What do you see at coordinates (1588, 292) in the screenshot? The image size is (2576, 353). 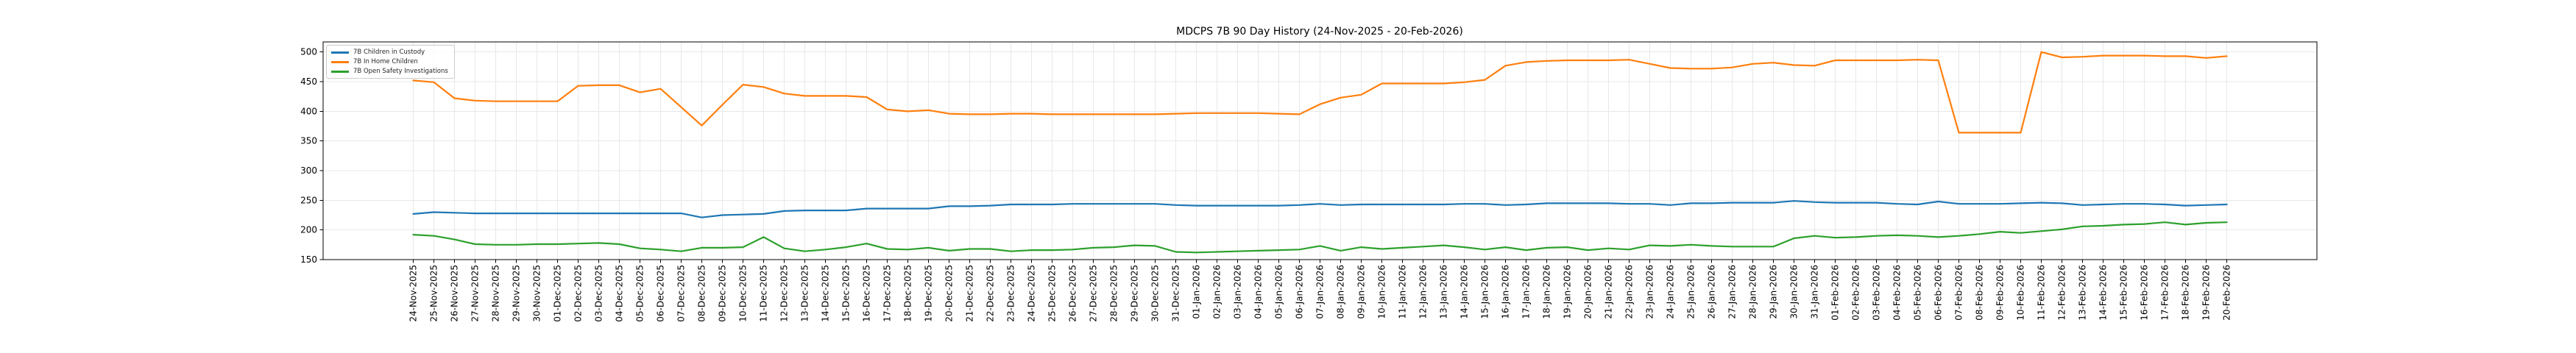 I see `x-tick-label: 20-Jan-2026` at bounding box center [1588, 292].